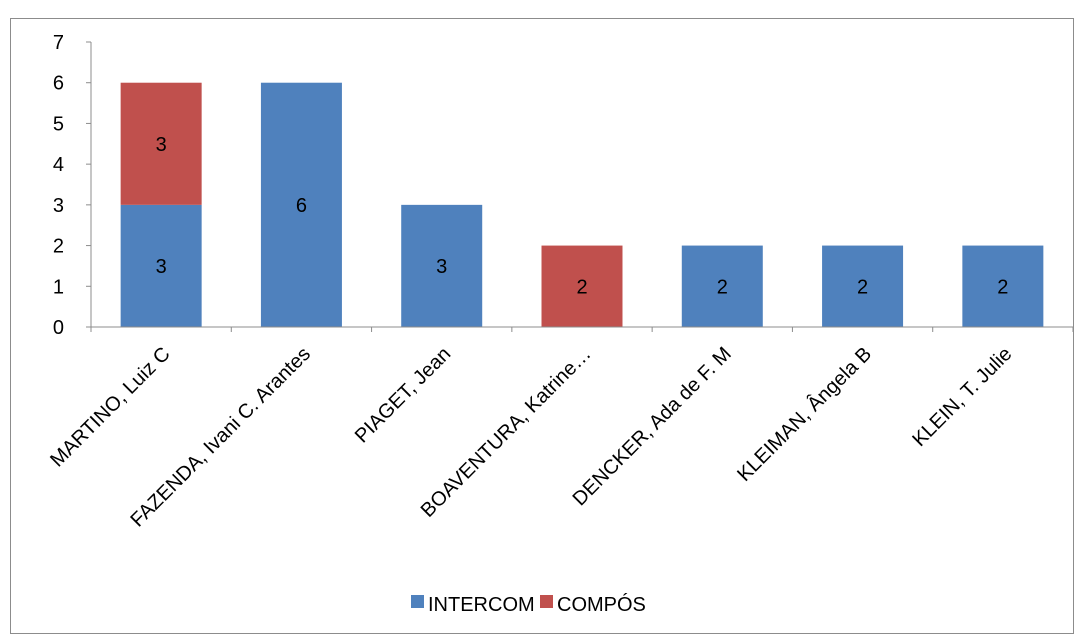  What do you see at coordinates (58, 247) in the screenshot?
I see `y-tick-label: 2` at bounding box center [58, 247].